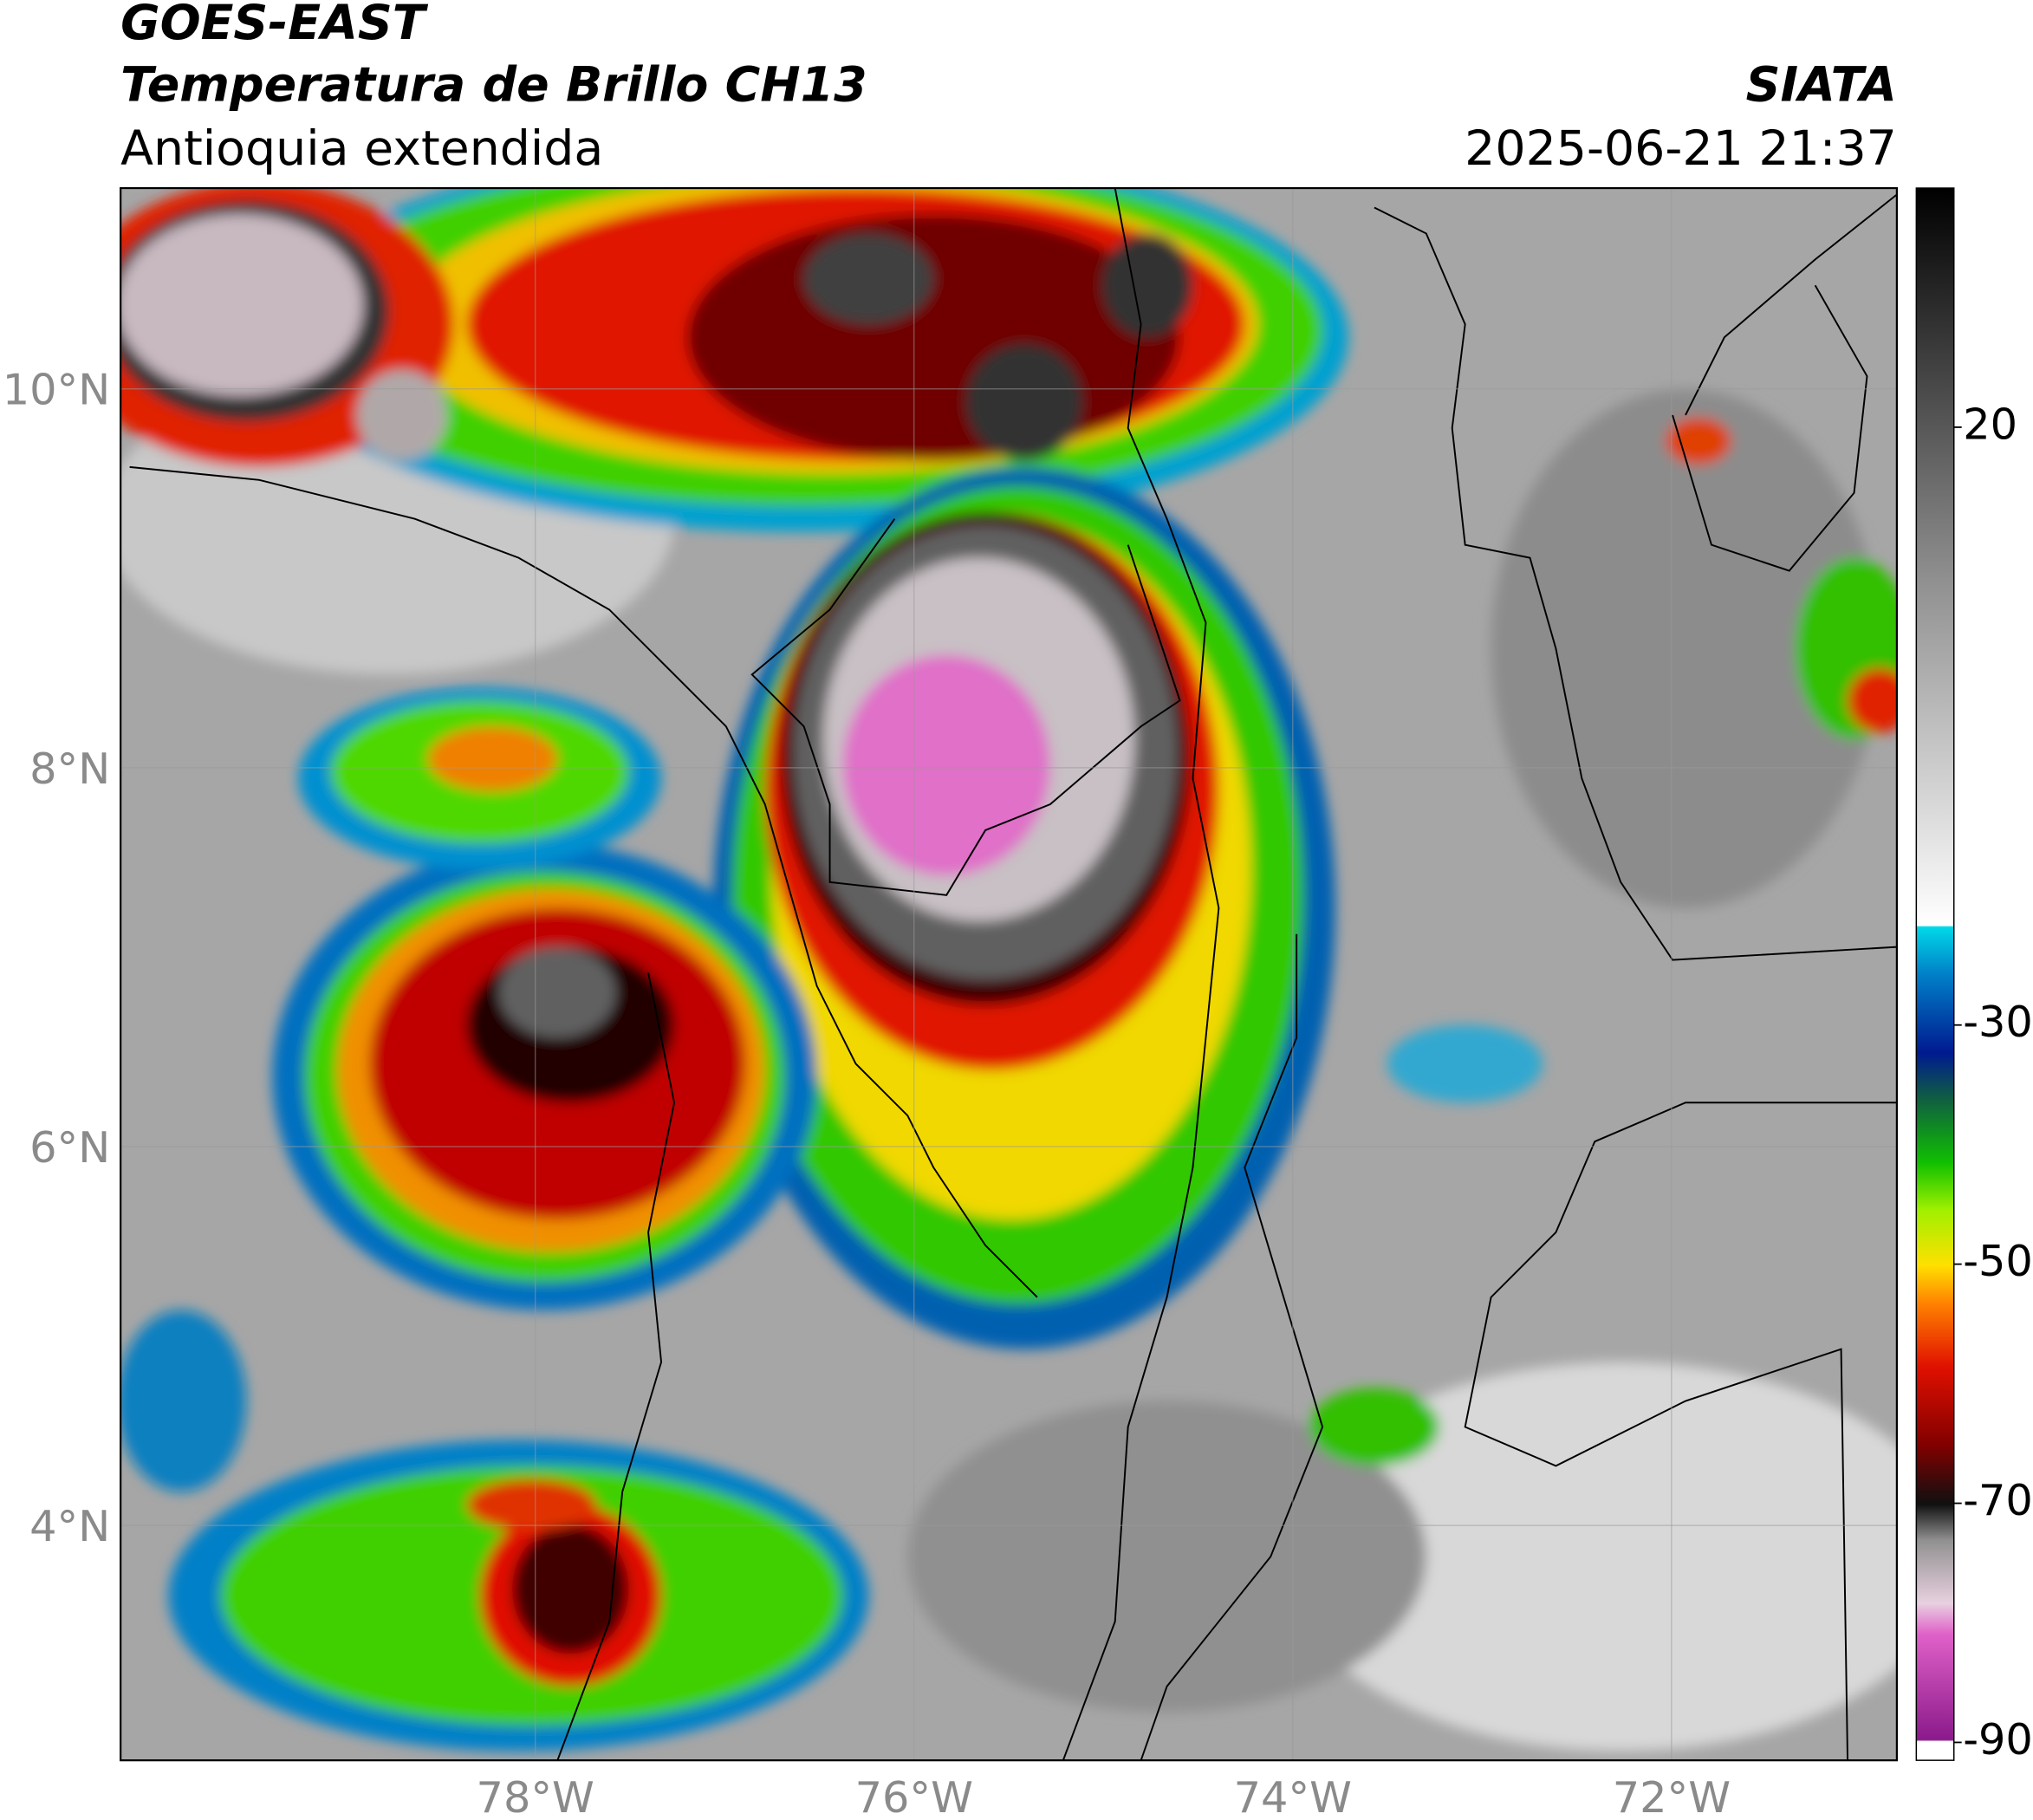 The width and height of the screenshot is (2033, 1820). Describe the element at coordinates (1998, 1500) in the screenshot. I see `colorbar-tick-label: -70` at that location.